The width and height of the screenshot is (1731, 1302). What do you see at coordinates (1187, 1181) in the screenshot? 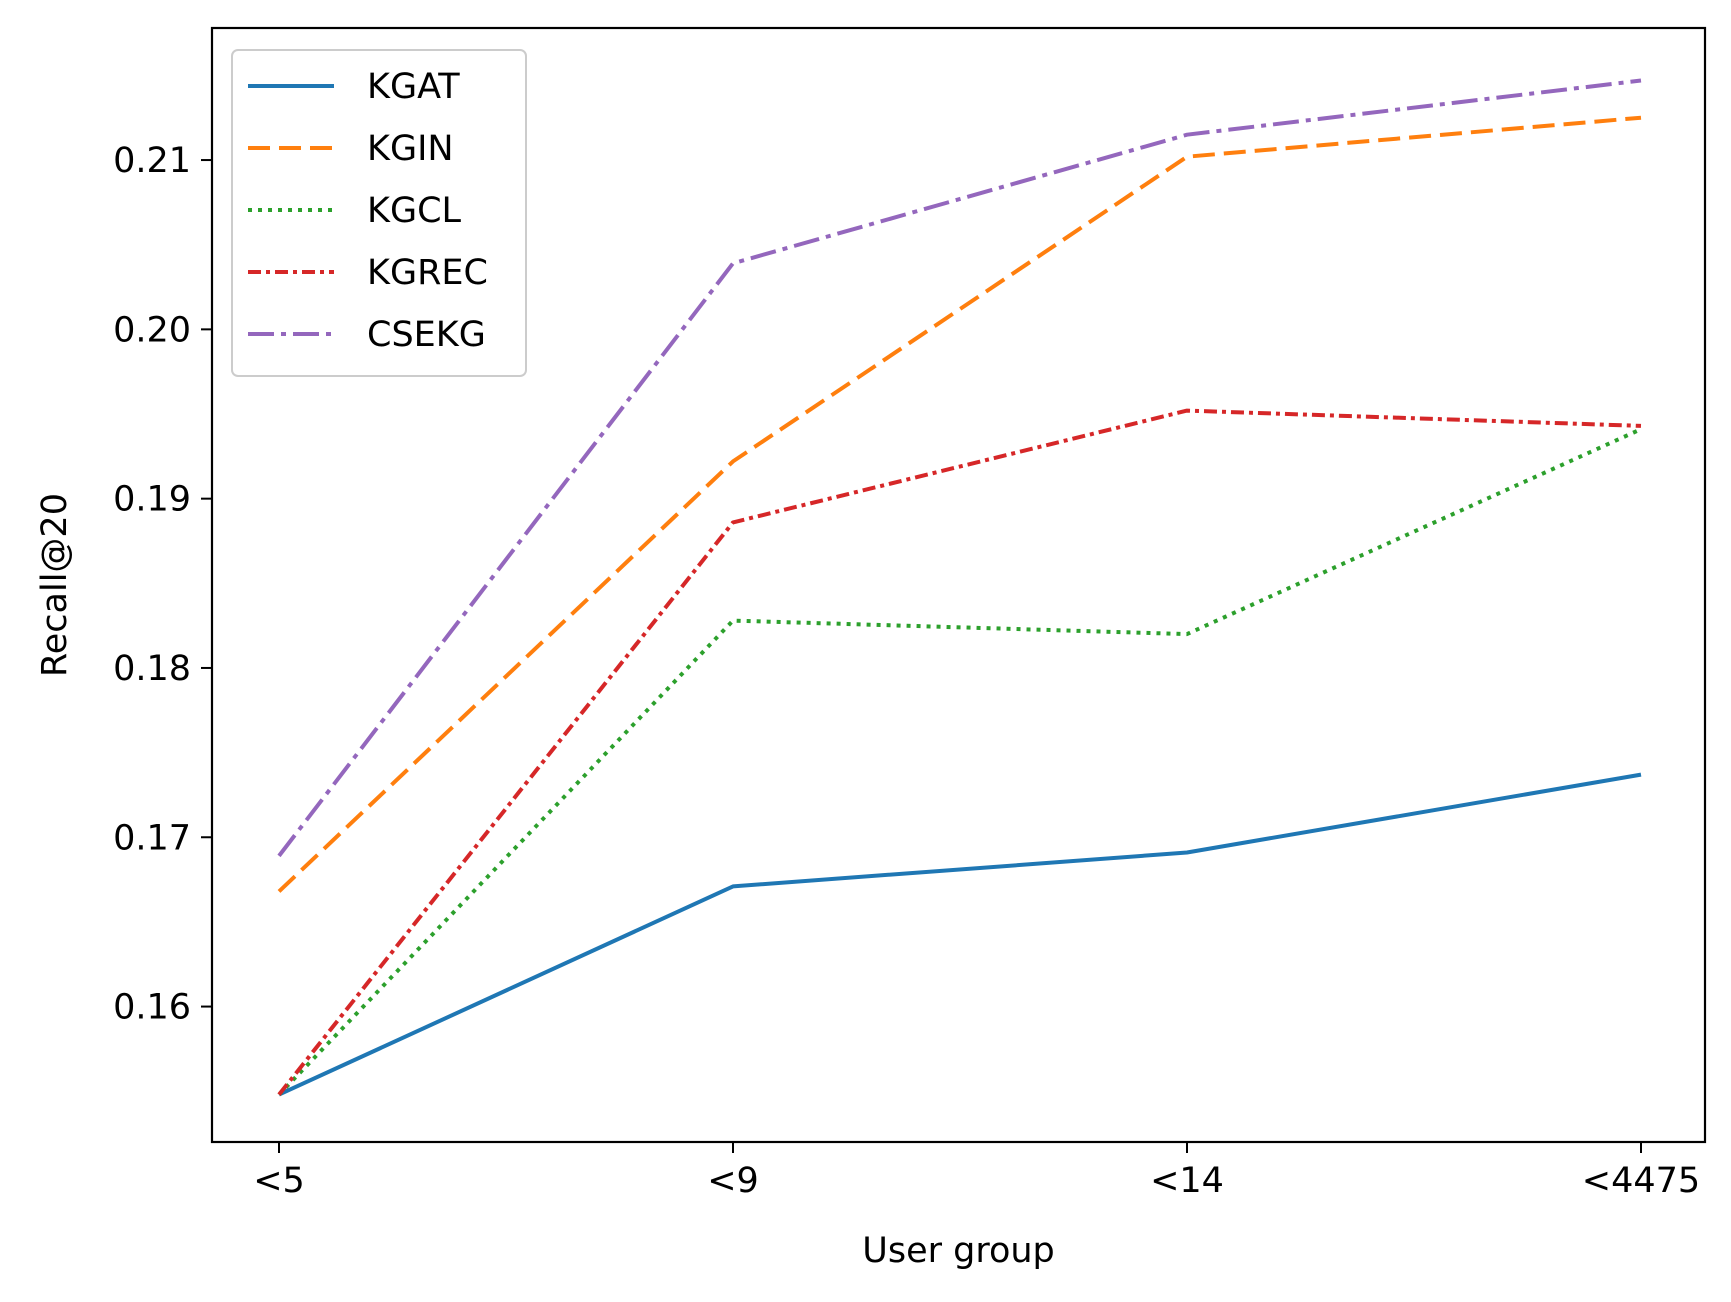
I see `x-tick-label: <14` at bounding box center [1187, 1181].